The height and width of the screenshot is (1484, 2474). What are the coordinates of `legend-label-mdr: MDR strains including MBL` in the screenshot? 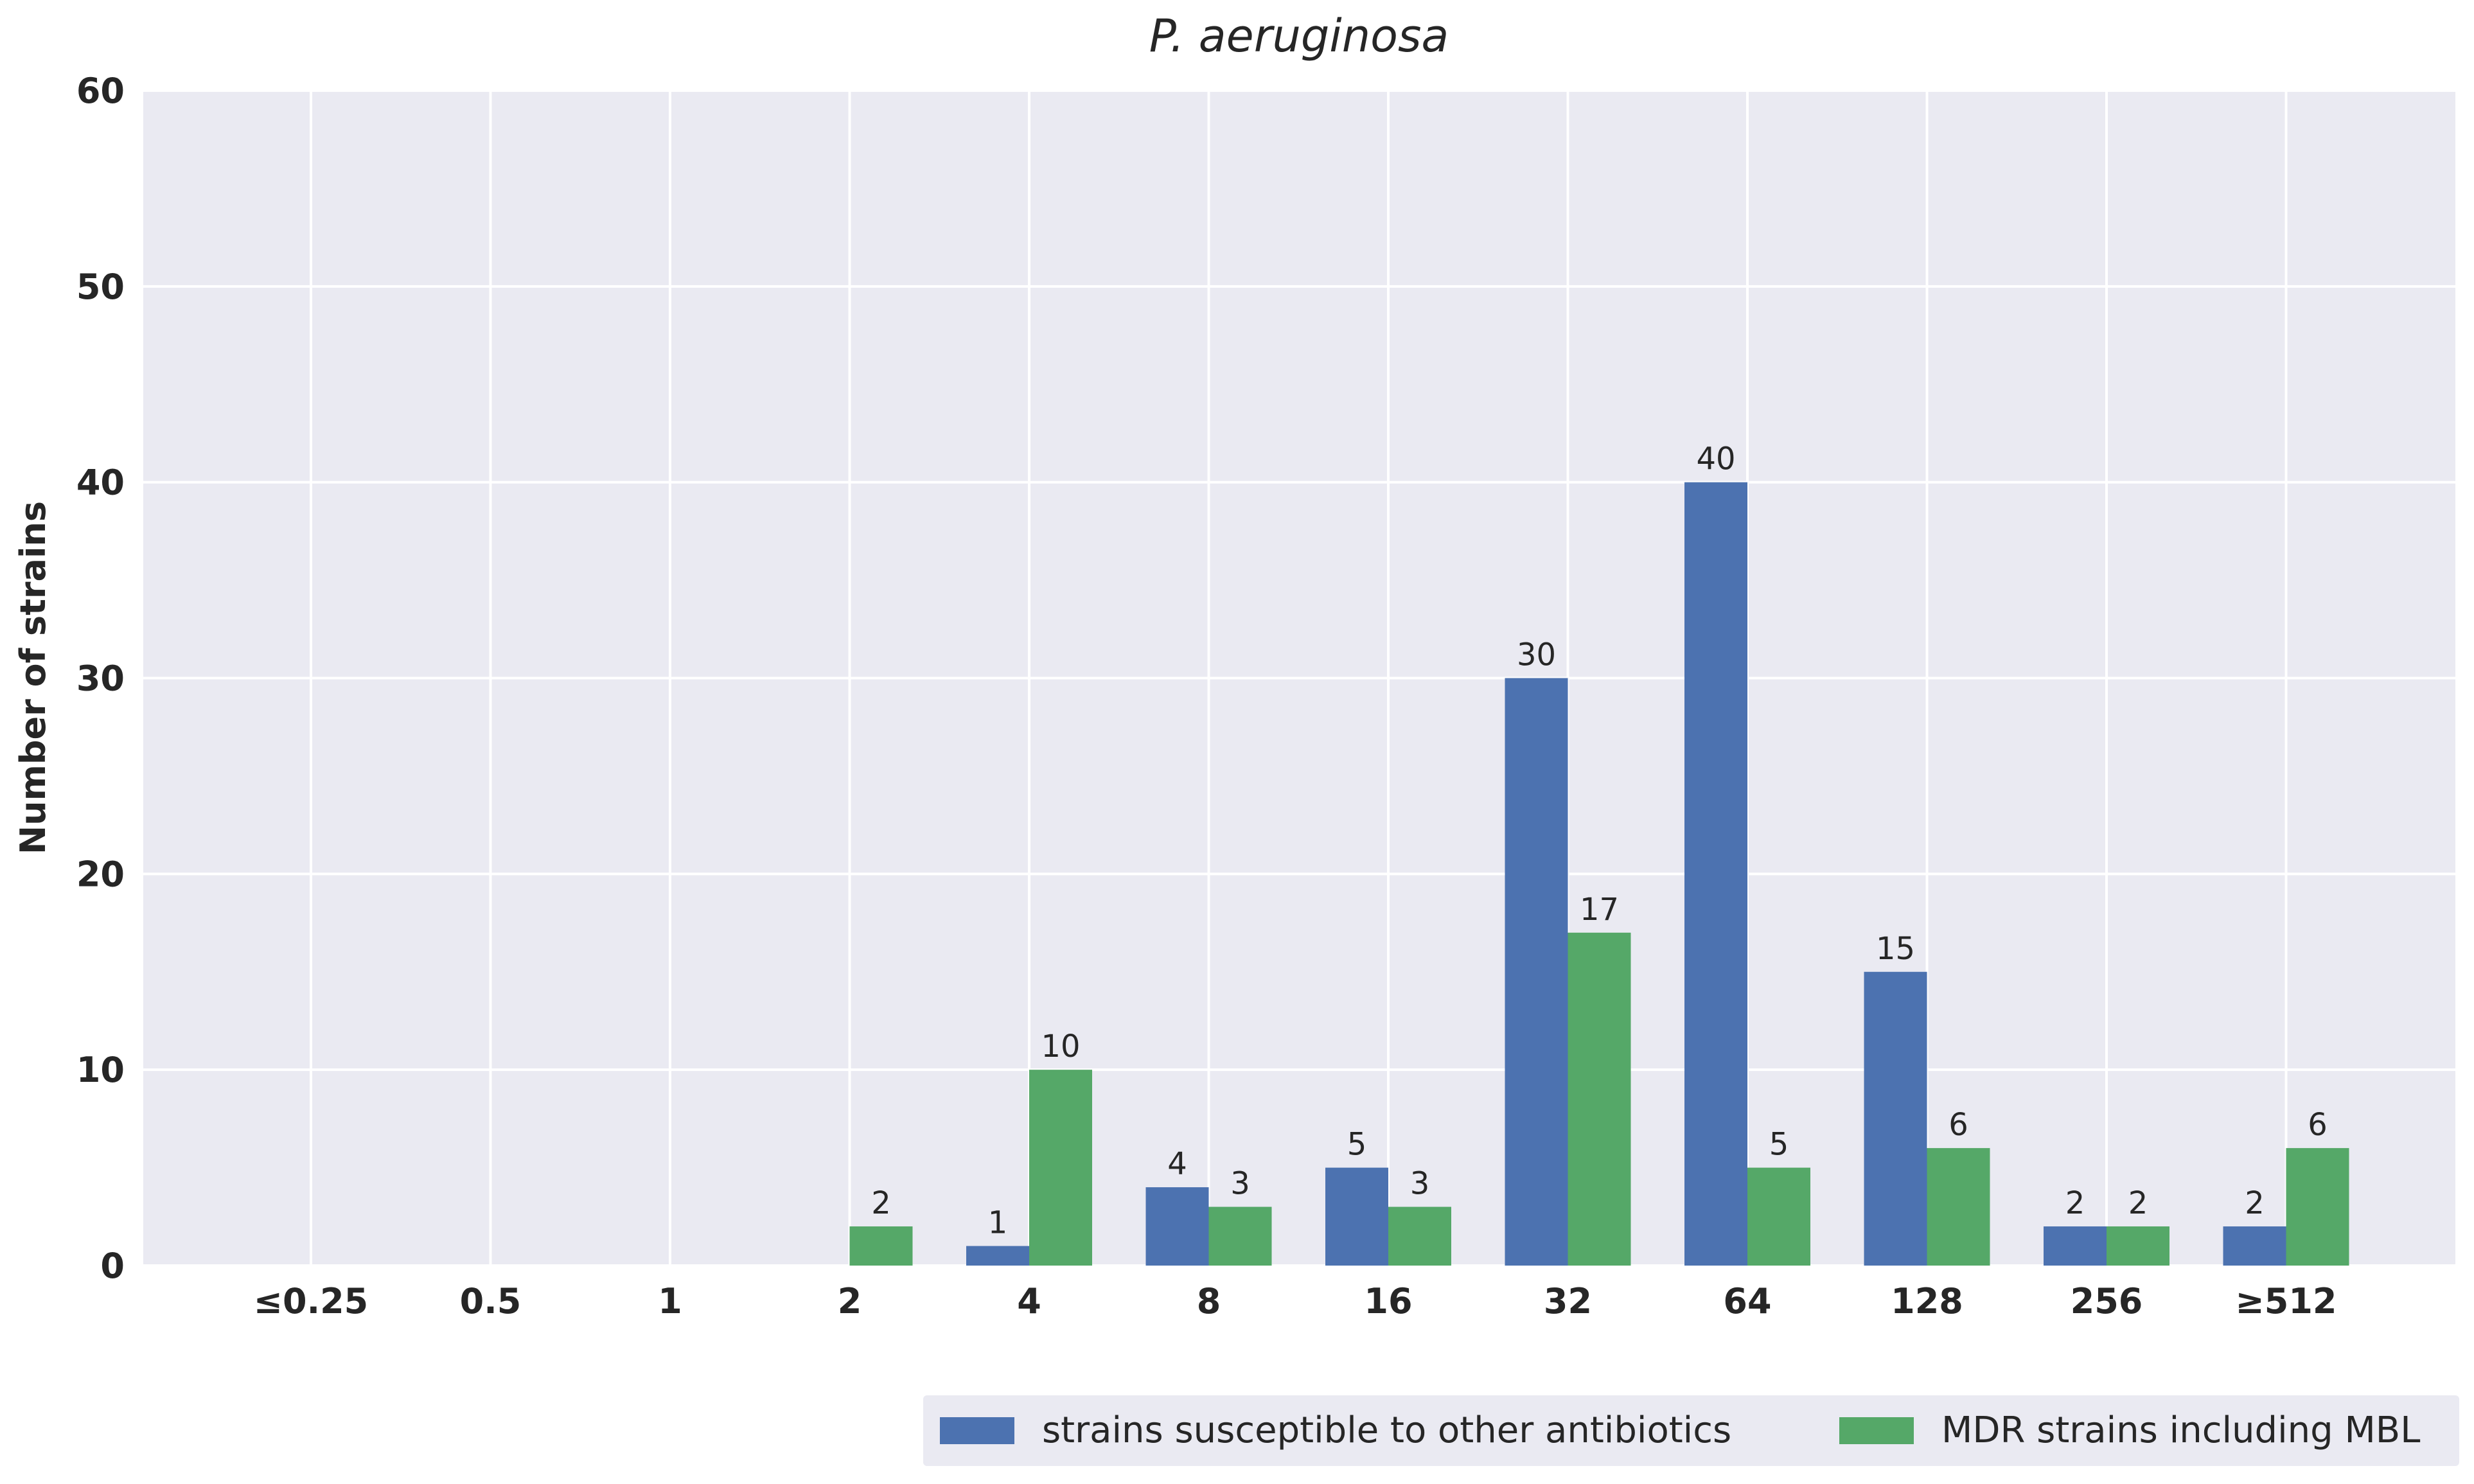 It's located at (2180, 1430).